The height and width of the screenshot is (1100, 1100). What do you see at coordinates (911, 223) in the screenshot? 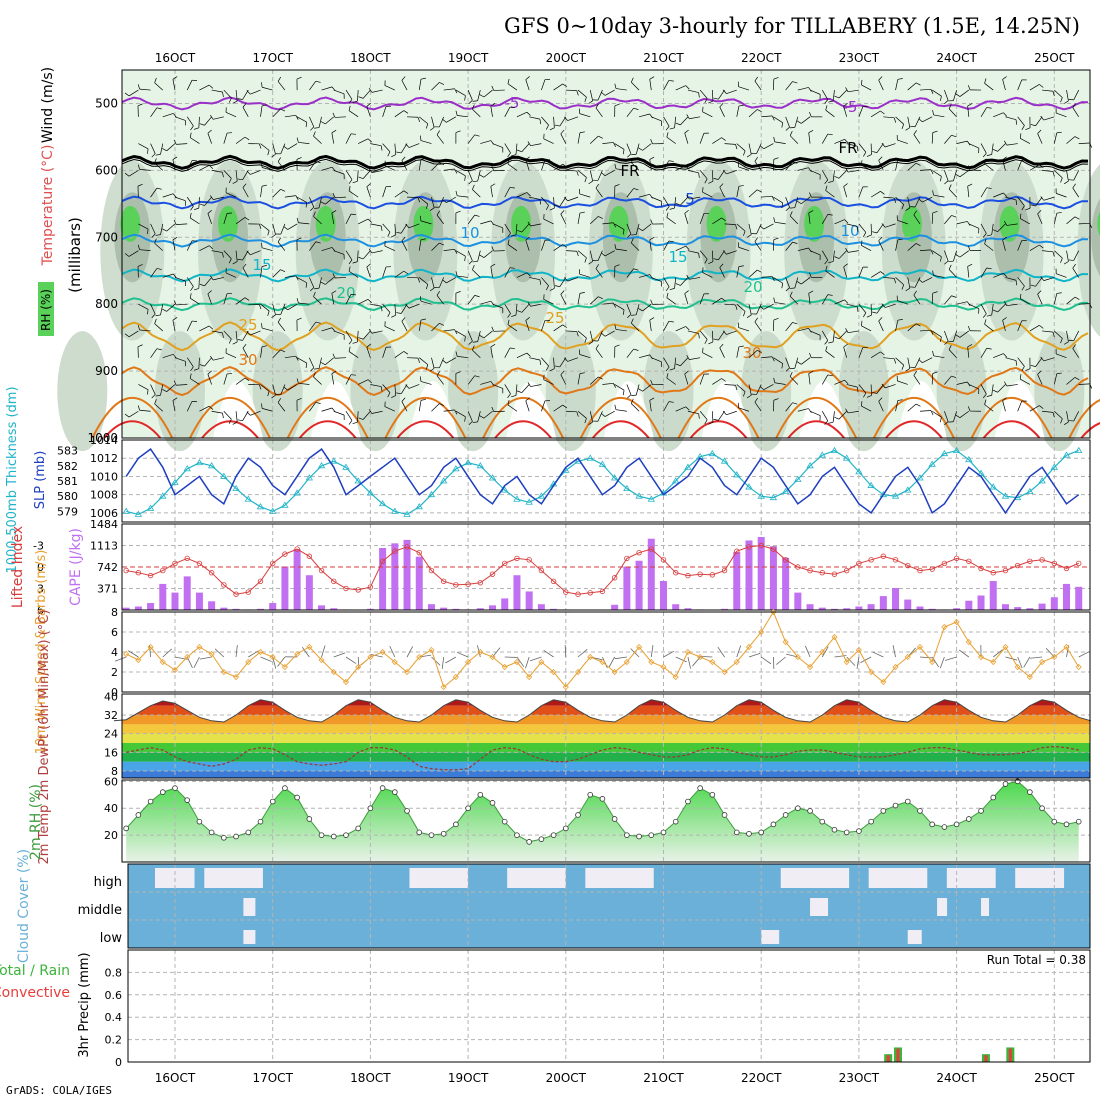
I see `rh-high-region` at bounding box center [911, 223].